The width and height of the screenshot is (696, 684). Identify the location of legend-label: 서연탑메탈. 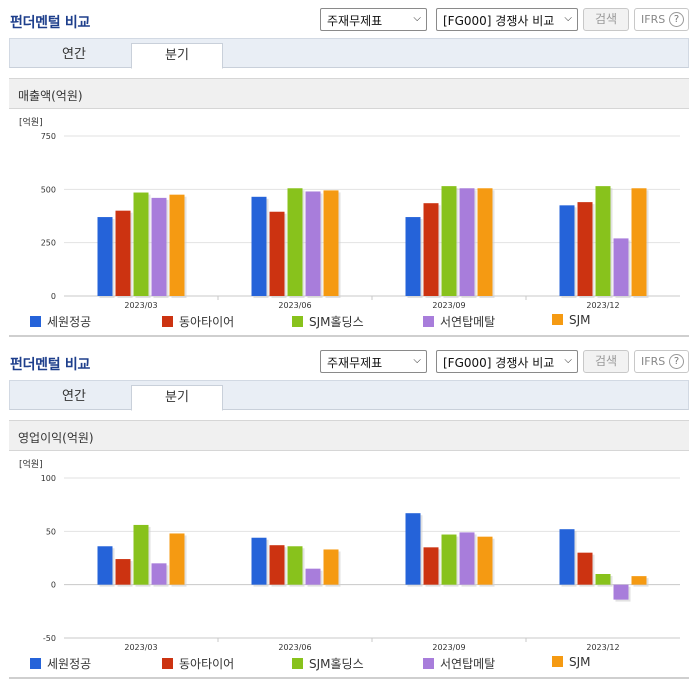
(468, 664).